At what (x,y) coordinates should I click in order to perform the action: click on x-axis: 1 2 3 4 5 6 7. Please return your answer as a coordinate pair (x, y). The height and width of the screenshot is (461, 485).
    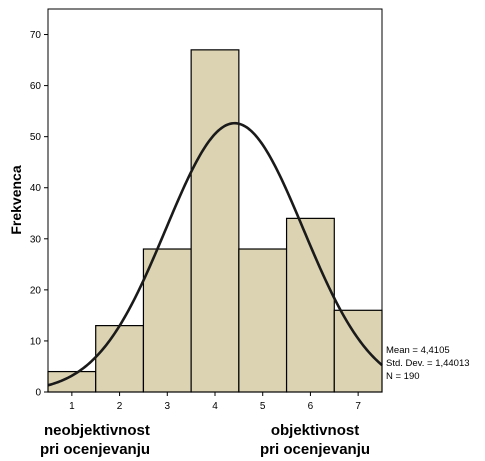
    Looking at the image, I should click on (215, 402).